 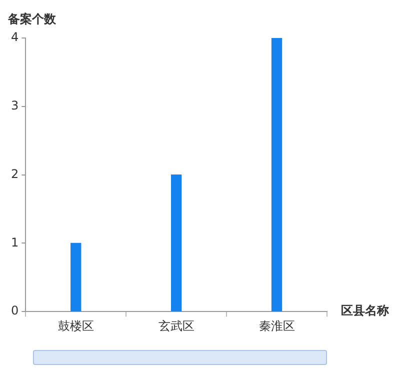 I want to click on y-tick-label: 1, so click(x=14, y=242).